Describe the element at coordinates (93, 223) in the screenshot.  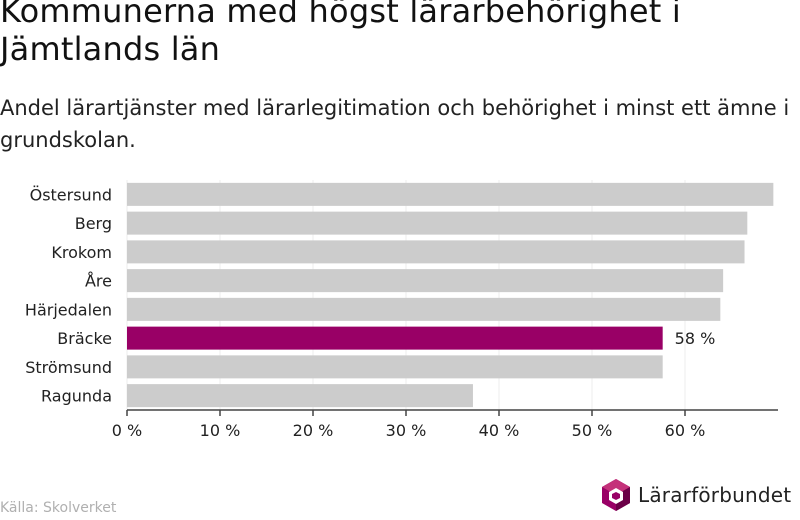
I see `category-label: Berg` at that location.